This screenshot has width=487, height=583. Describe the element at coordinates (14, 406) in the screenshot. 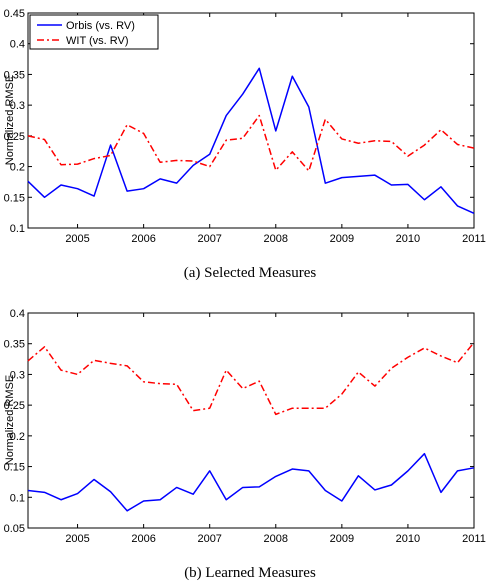

I see `panel-b-ytick-label: 0.25` at that location.